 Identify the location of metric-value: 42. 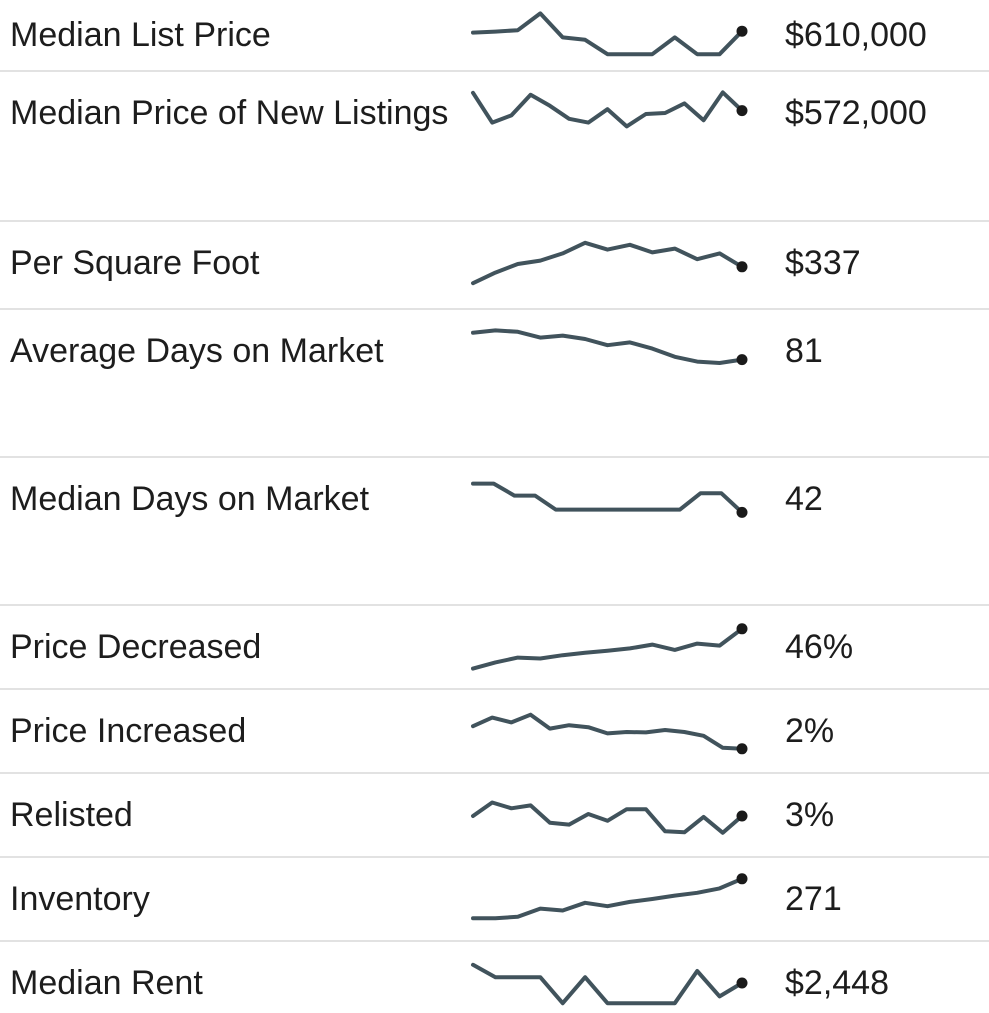
(804, 499).